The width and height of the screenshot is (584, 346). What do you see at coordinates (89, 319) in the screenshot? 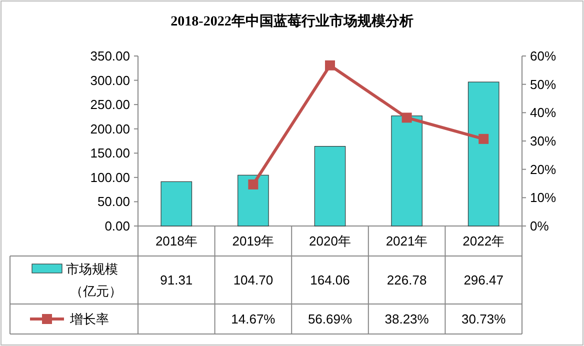
I see `legend-label: 增长率` at bounding box center [89, 319].